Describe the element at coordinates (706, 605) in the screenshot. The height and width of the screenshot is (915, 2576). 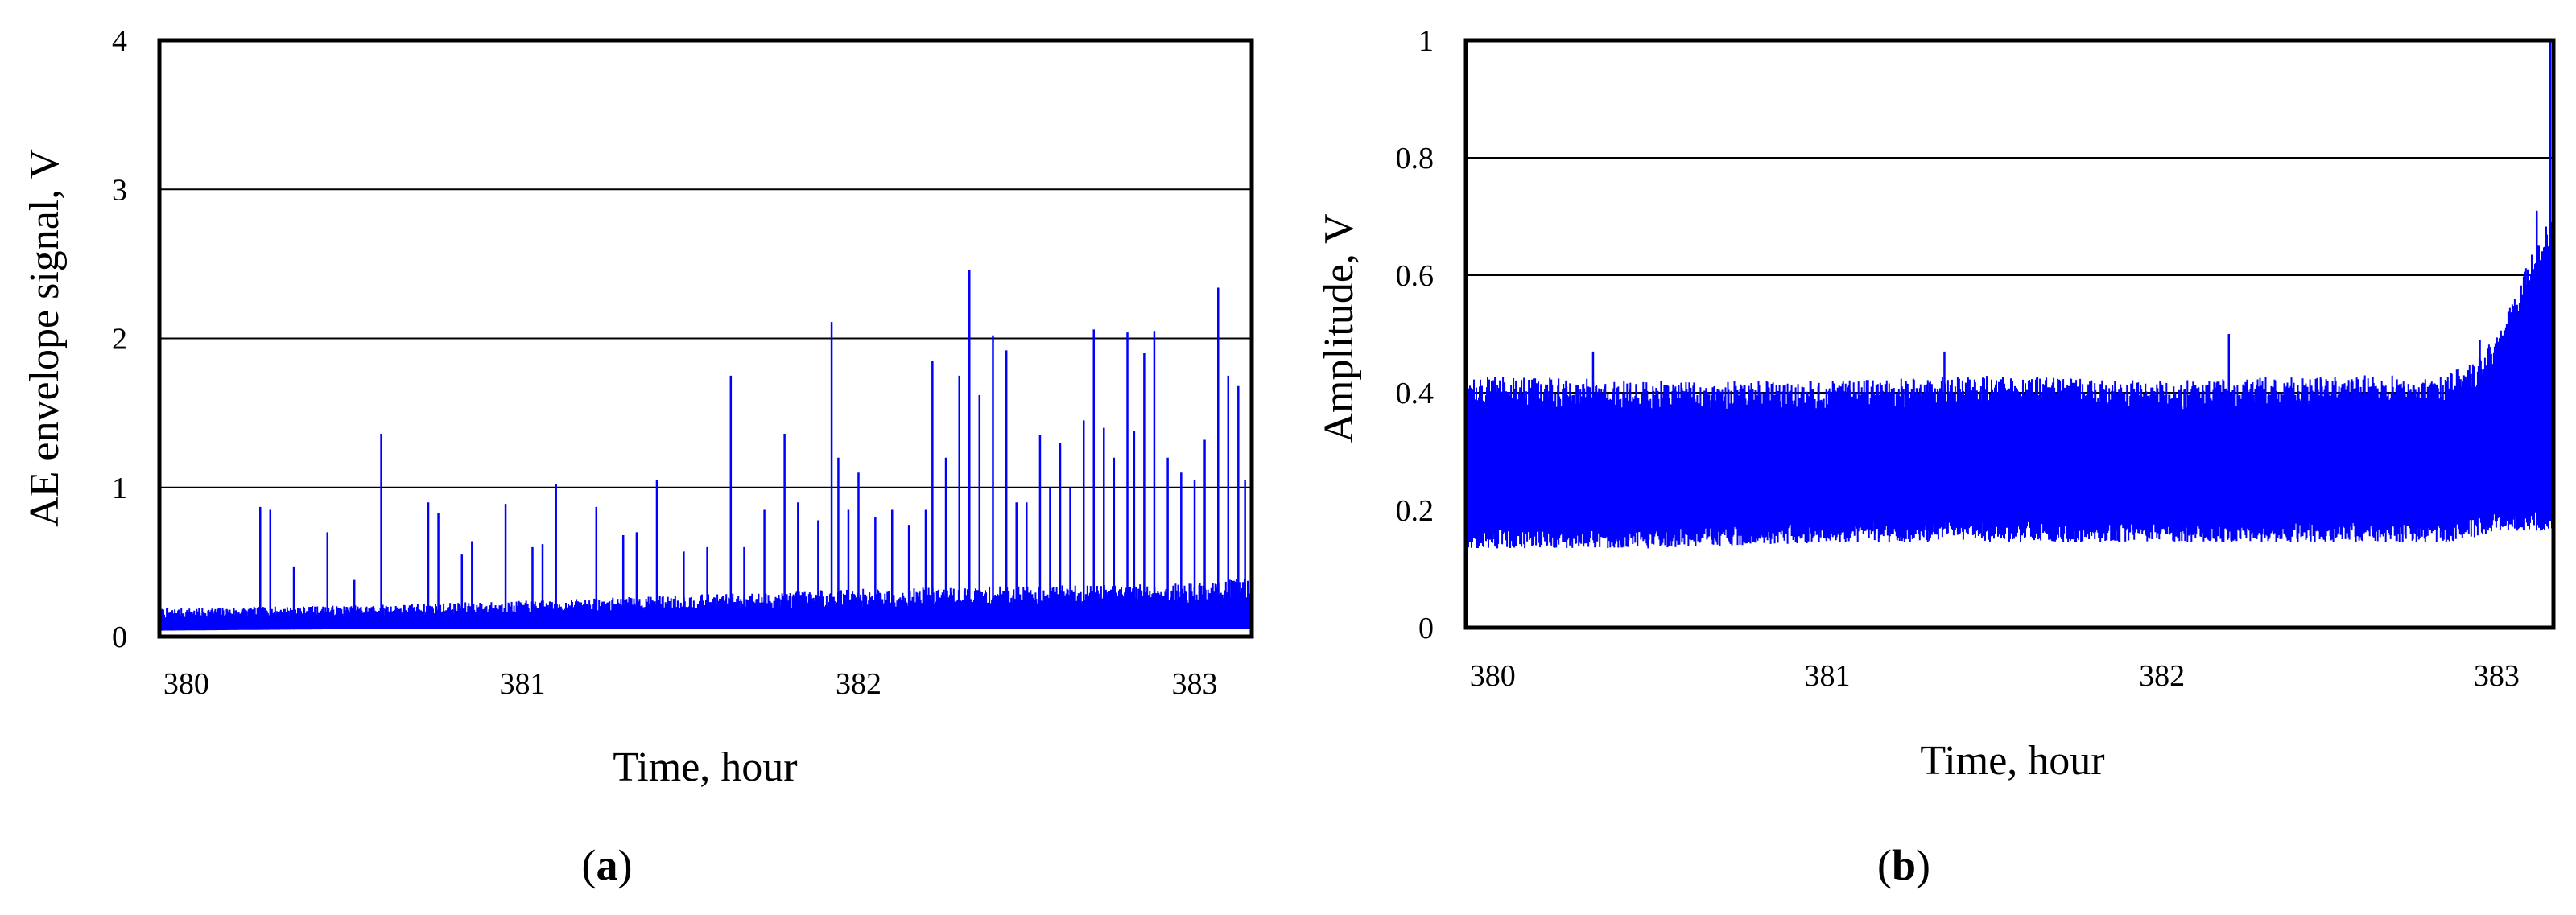
I see `series-a-envelope` at that location.